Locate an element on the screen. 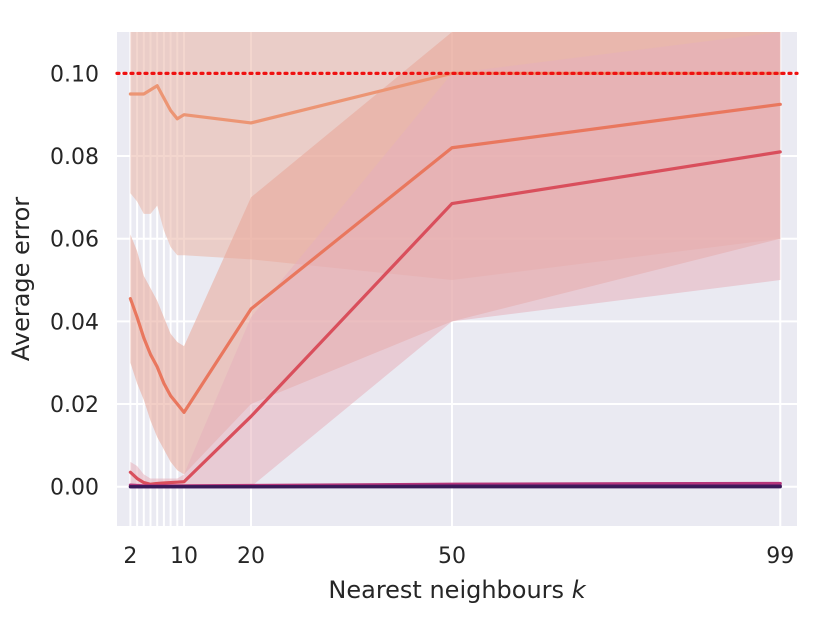  x-tick-label-2: 20 is located at coordinates (251, 556).